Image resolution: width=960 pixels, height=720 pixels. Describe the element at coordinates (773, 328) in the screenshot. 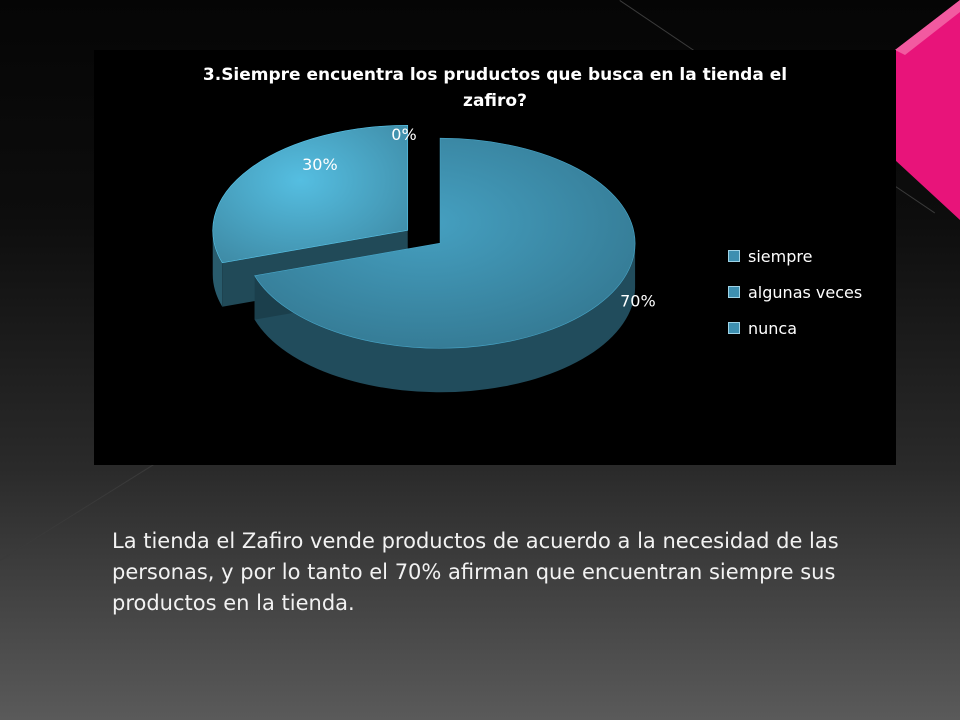

I see `legend-label: nunca` at that location.